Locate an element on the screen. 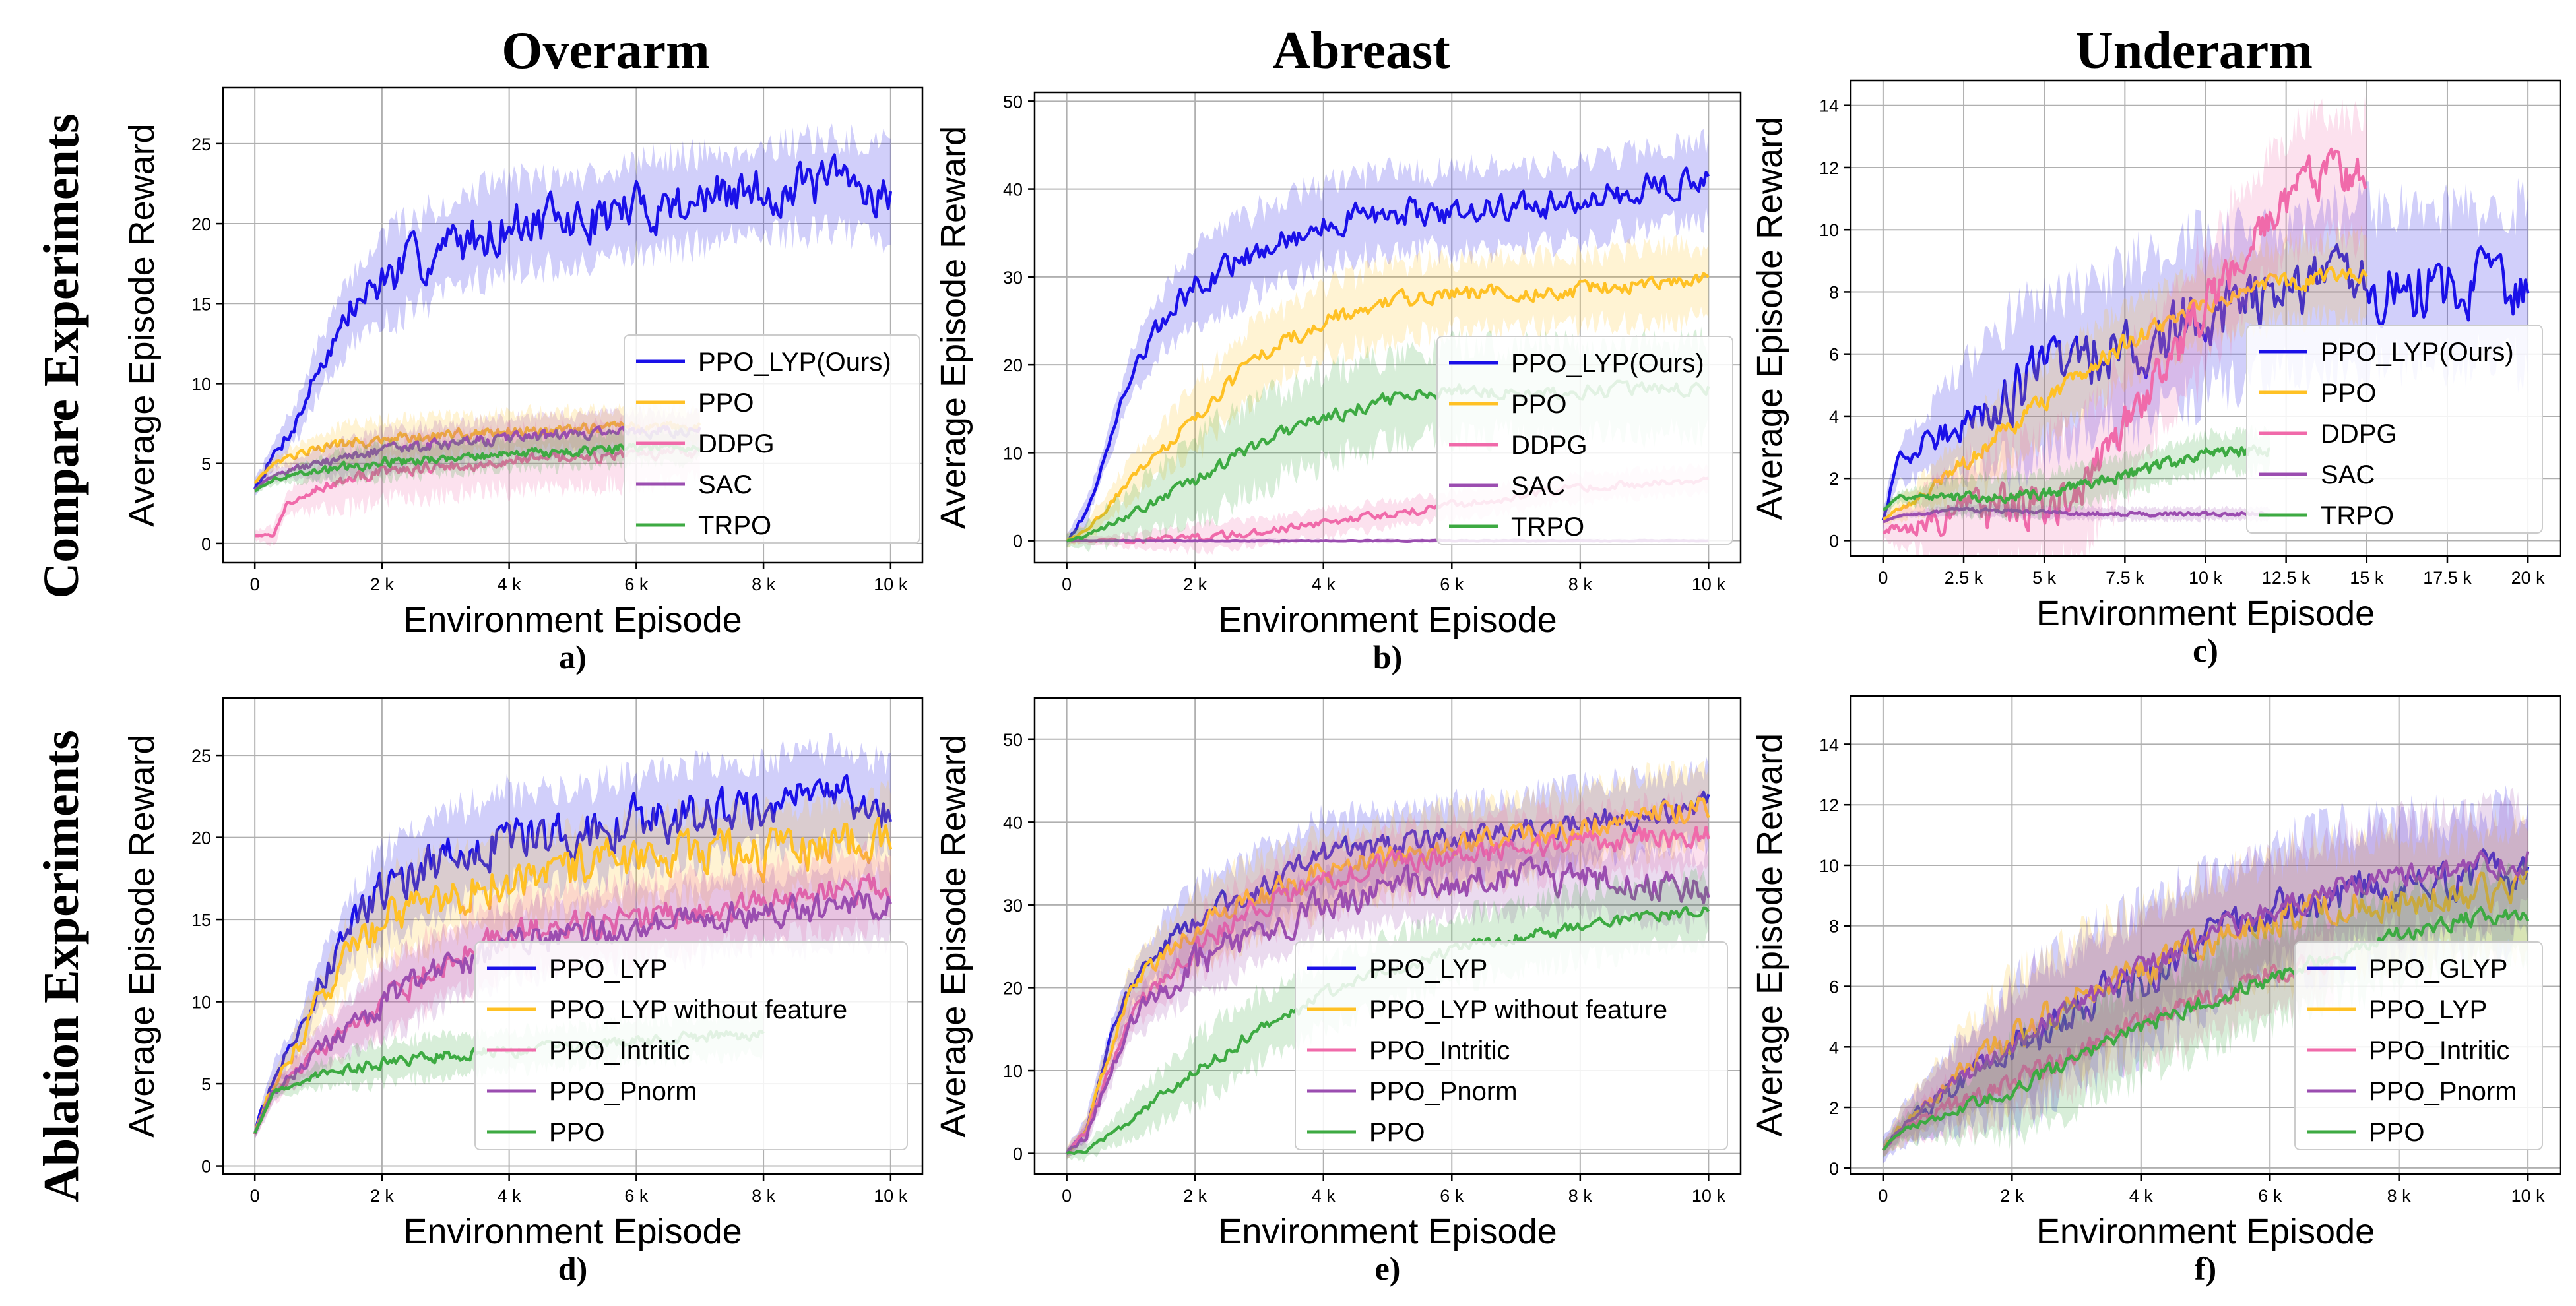 The image size is (2576, 1306). x-tick-label: 12.5 k is located at coordinates (2286, 578).